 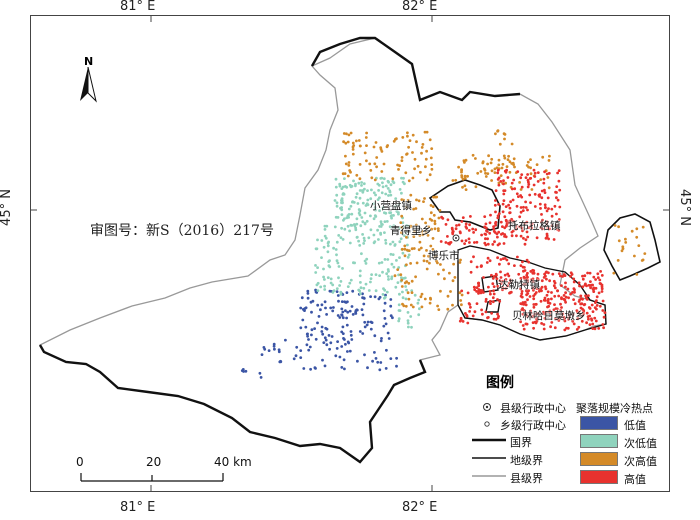 What do you see at coordinates (88, 85) in the screenshot?
I see `north-arrow-icon` at bounding box center [88, 85].